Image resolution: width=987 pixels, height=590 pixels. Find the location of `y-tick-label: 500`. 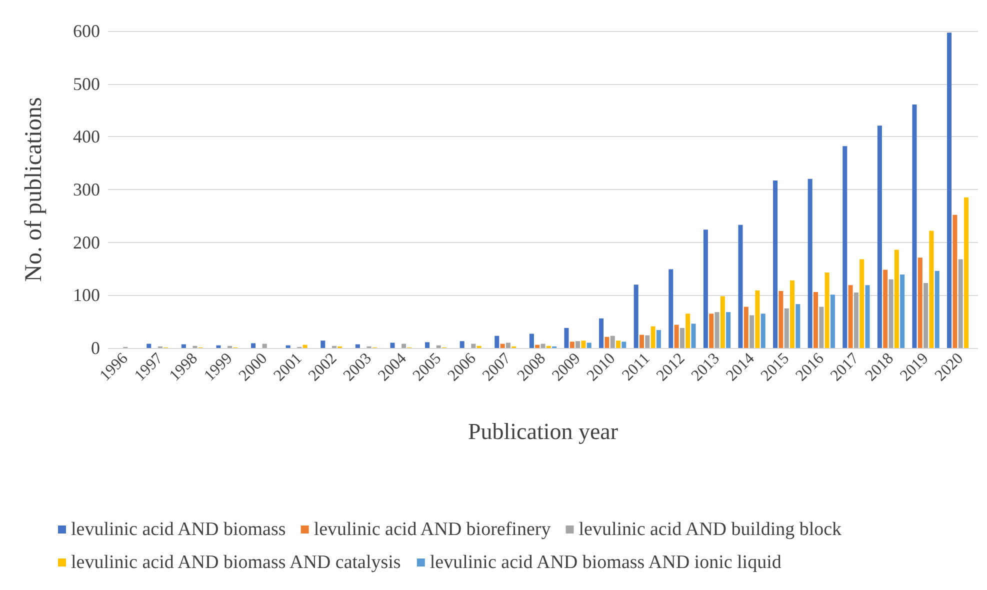

y-tick-label: 500 is located at coordinates (86, 84).